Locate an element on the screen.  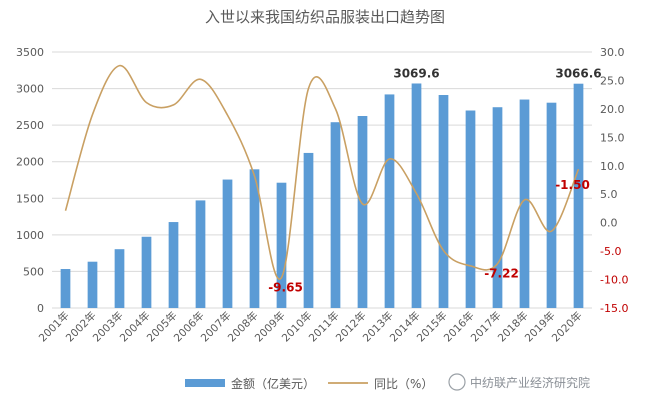
wechat-icon is located at coordinates (457, 382).